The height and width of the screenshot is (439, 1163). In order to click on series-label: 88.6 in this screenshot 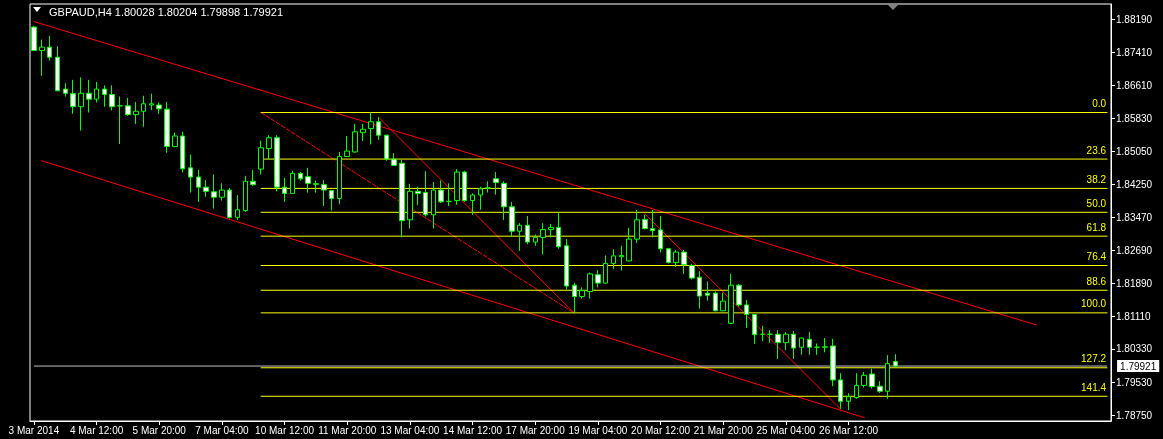, I will do `click(1096, 281)`.